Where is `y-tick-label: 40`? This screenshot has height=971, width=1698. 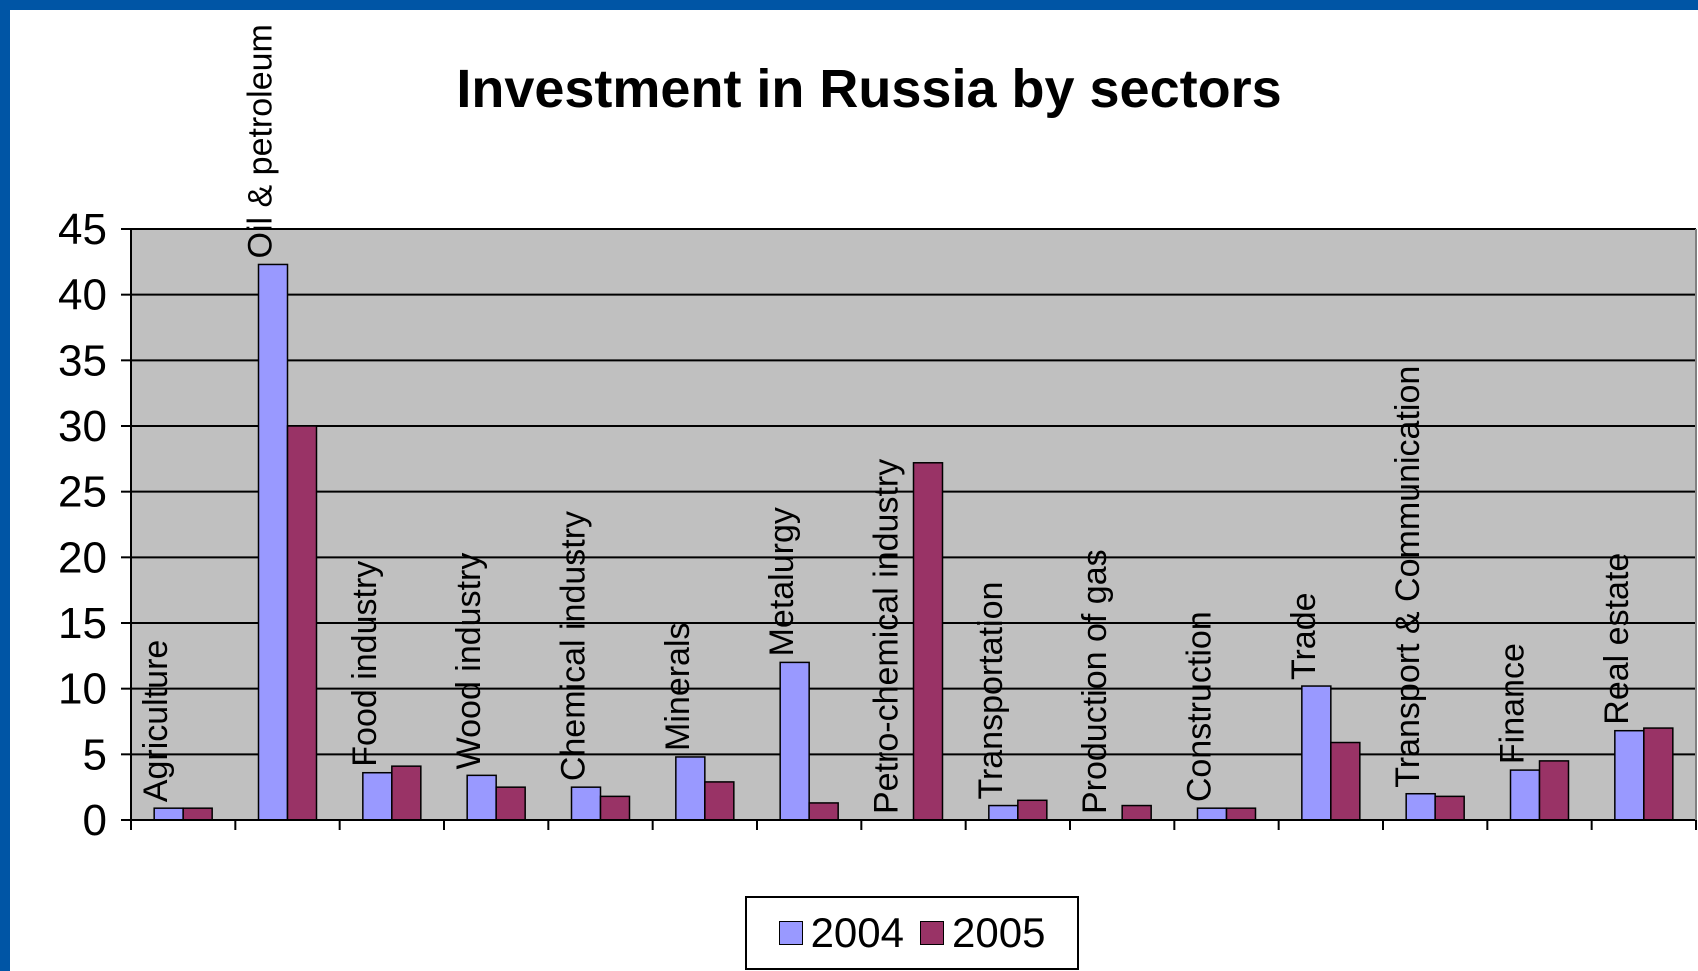 y-tick-label: 40 is located at coordinates (82, 295).